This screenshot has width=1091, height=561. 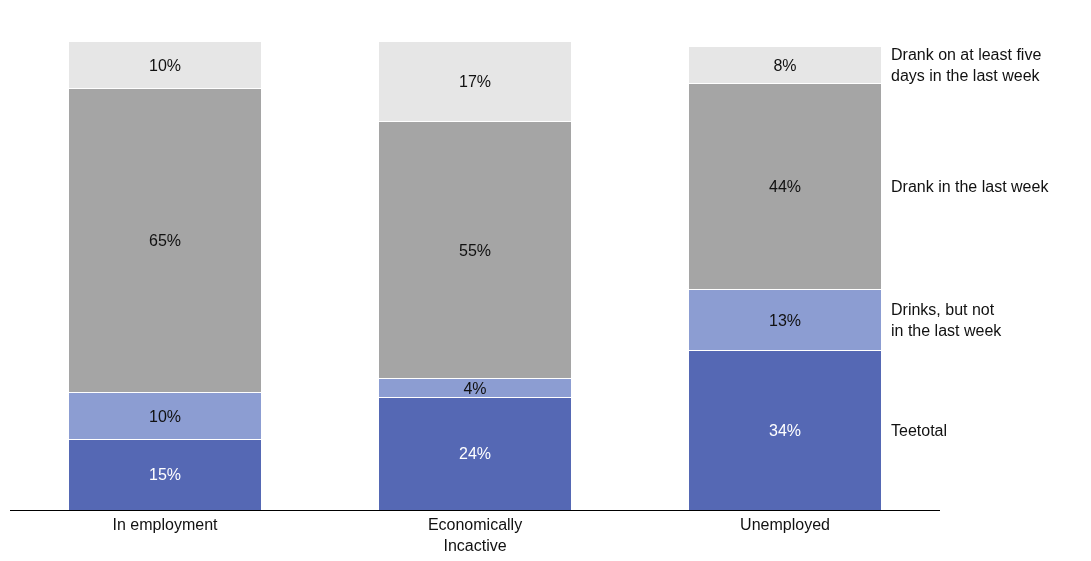 What do you see at coordinates (785, 525) in the screenshot?
I see `x-tick-label: Unemployed` at bounding box center [785, 525].